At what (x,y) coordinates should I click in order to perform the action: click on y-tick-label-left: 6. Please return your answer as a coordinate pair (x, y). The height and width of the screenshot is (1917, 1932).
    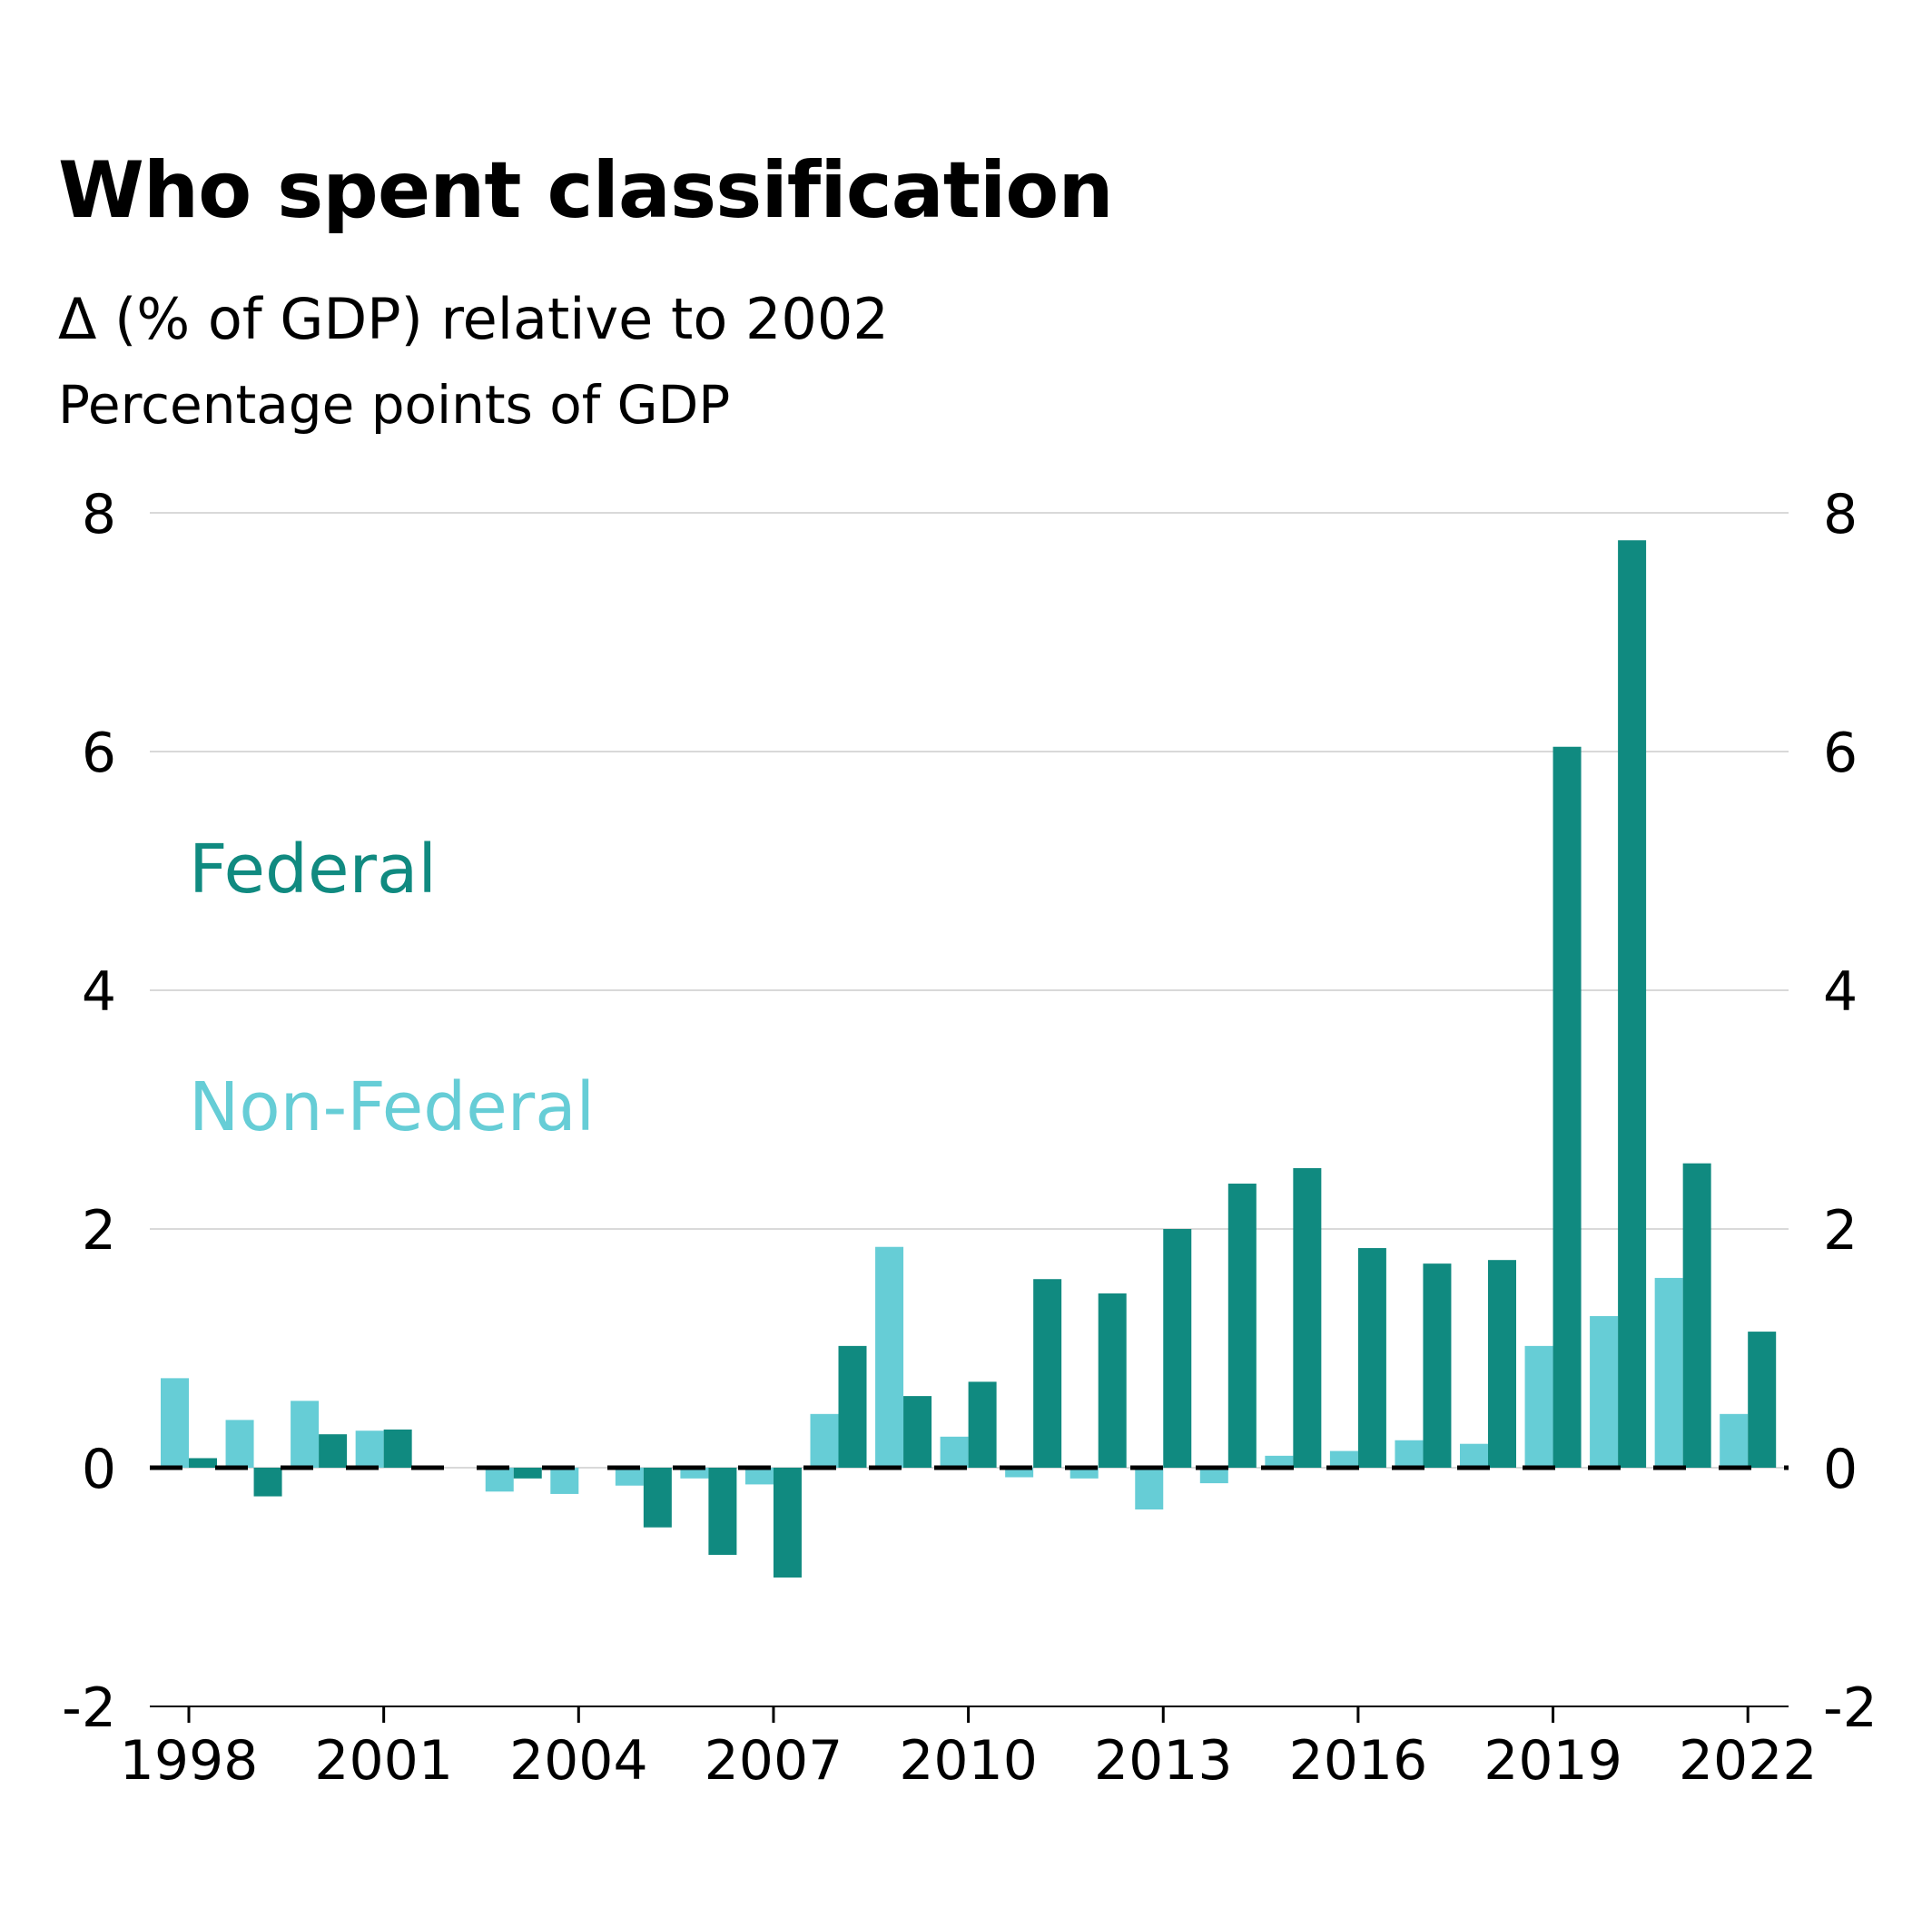
    Looking at the image, I should click on (99, 753).